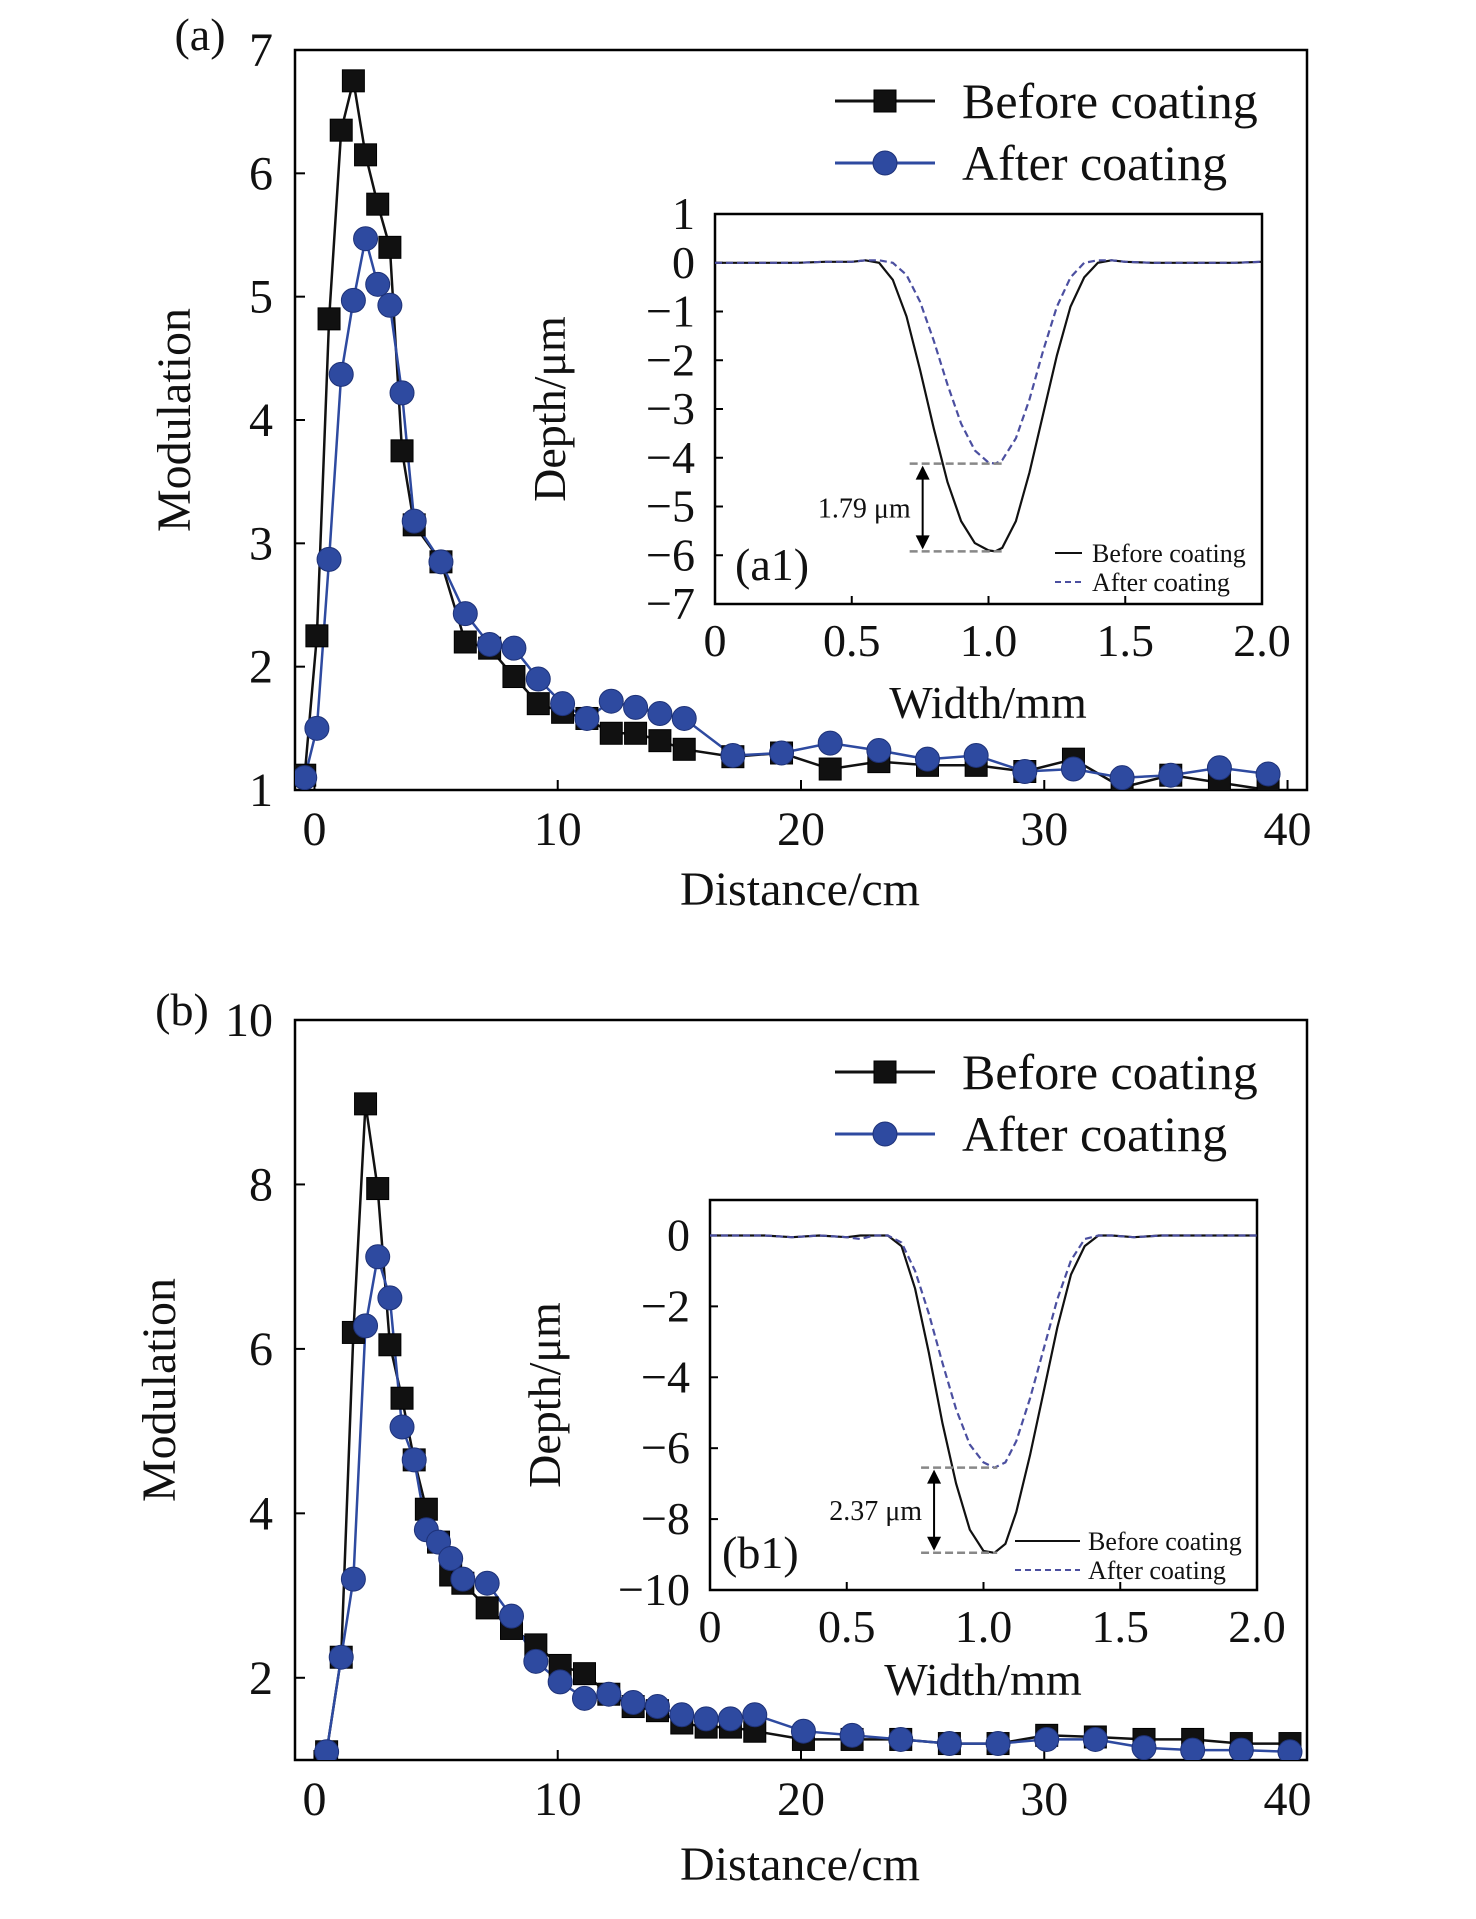 The width and height of the screenshot is (1476, 1919). What do you see at coordinates (670, 506) in the screenshot?
I see `inset-y-tick-label: −5` at bounding box center [670, 506].